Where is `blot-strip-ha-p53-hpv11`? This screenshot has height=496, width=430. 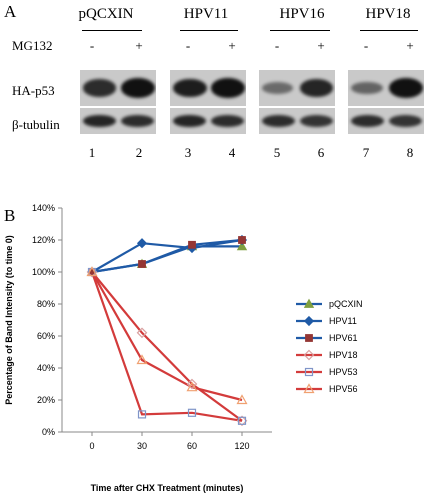 blot-strip-ha-p53-hpv11 is located at coordinates (208, 88).